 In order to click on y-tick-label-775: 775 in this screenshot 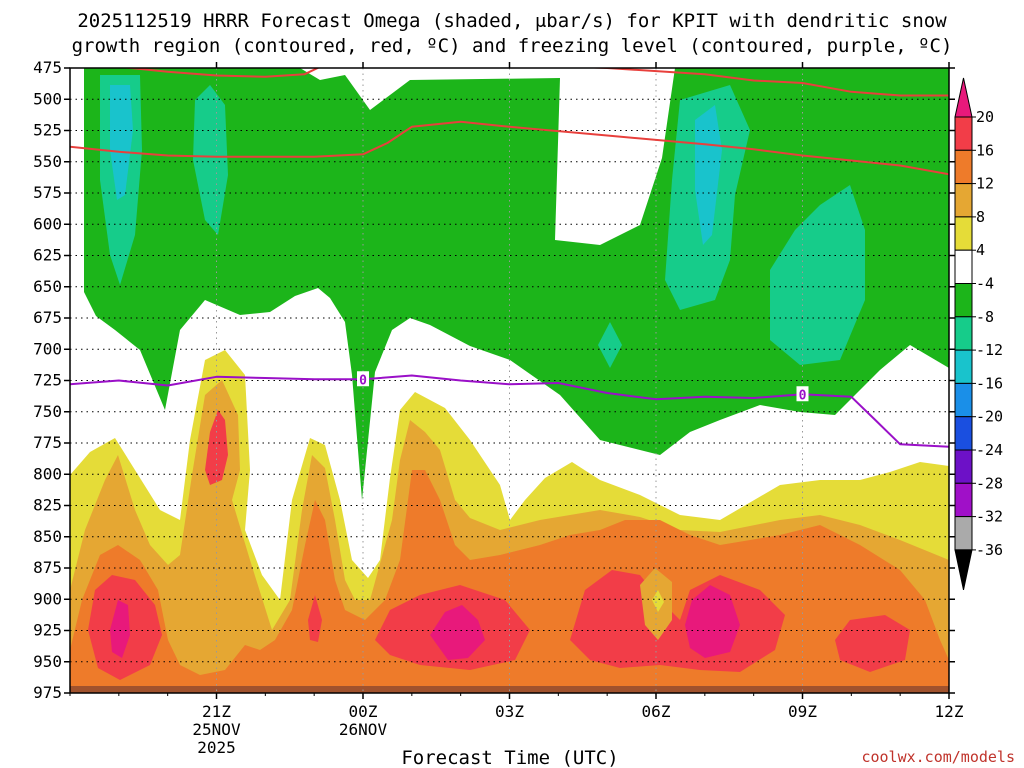, I will do `click(47, 442)`.